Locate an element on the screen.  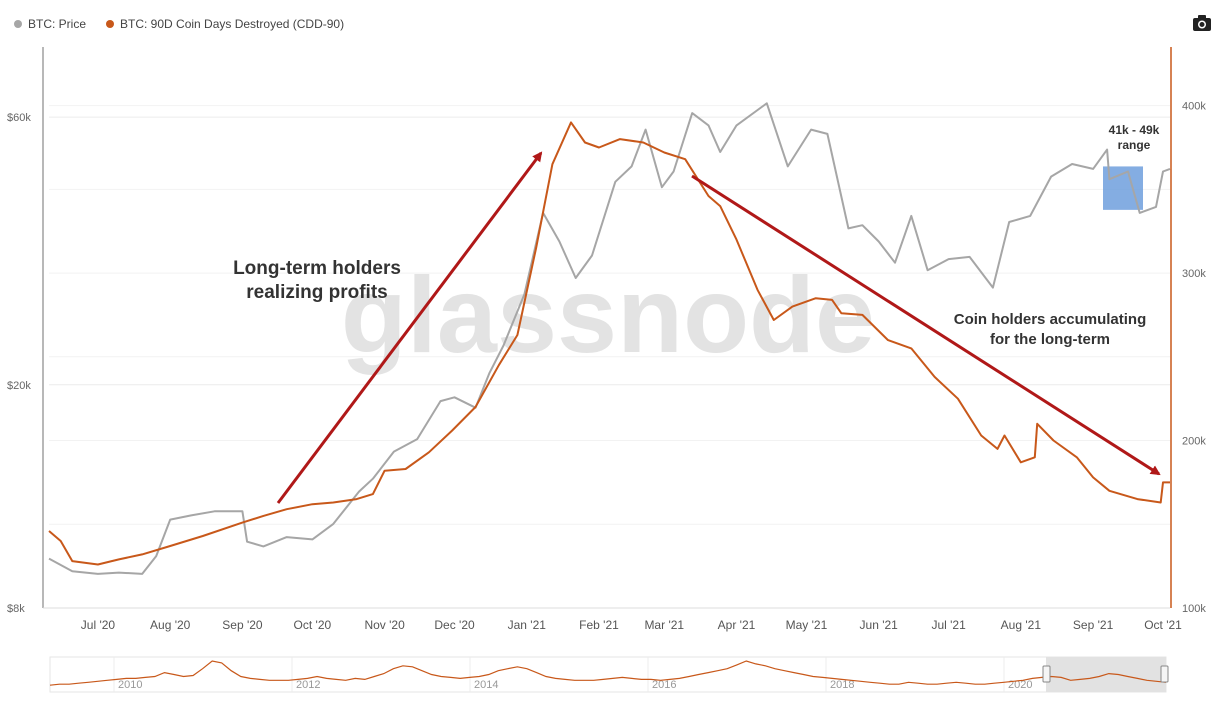
annotation-range-text: 41k - 49k is located at coordinates (1134, 130).